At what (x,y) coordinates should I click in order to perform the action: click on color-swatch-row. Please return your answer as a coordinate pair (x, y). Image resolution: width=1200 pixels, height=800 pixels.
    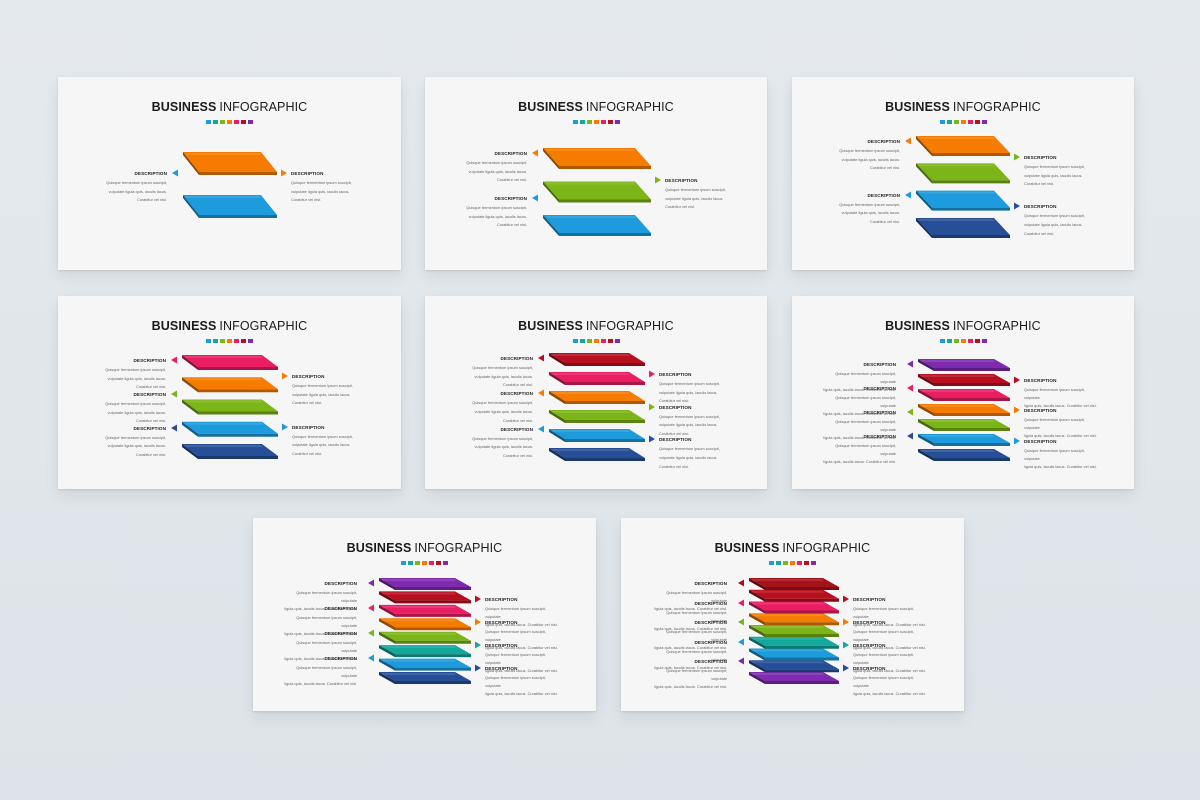
    Looking at the image, I should click on (963, 122).